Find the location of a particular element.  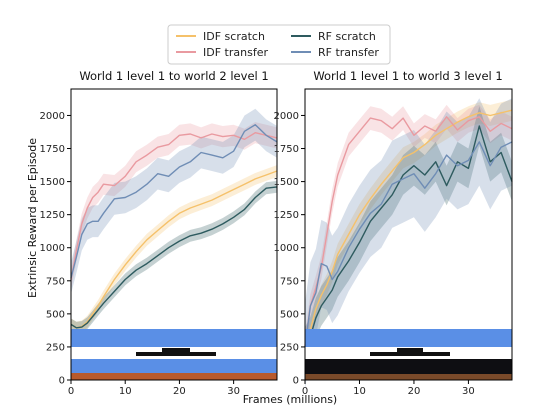

panel-1-game-strip is located at coordinates (174, 354).